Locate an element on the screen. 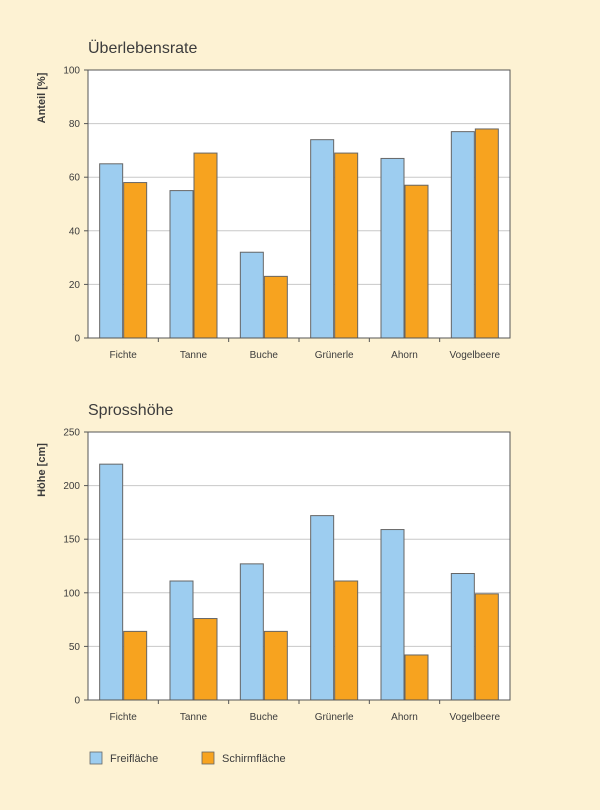 The image size is (600, 810). legend-label-schirmflaeche: Schirmfläche is located at coordinates (254, 759).